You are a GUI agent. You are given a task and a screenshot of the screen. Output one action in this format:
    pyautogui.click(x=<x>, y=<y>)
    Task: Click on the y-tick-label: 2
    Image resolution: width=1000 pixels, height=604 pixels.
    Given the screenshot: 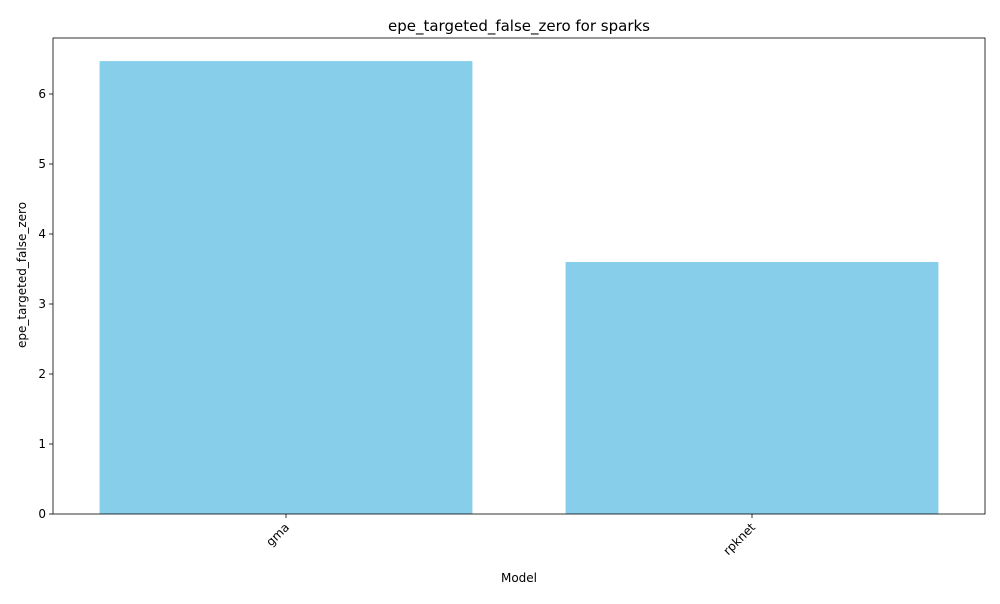 What is the action you would take?
    pyautogui.click(x=42, y=374)
    